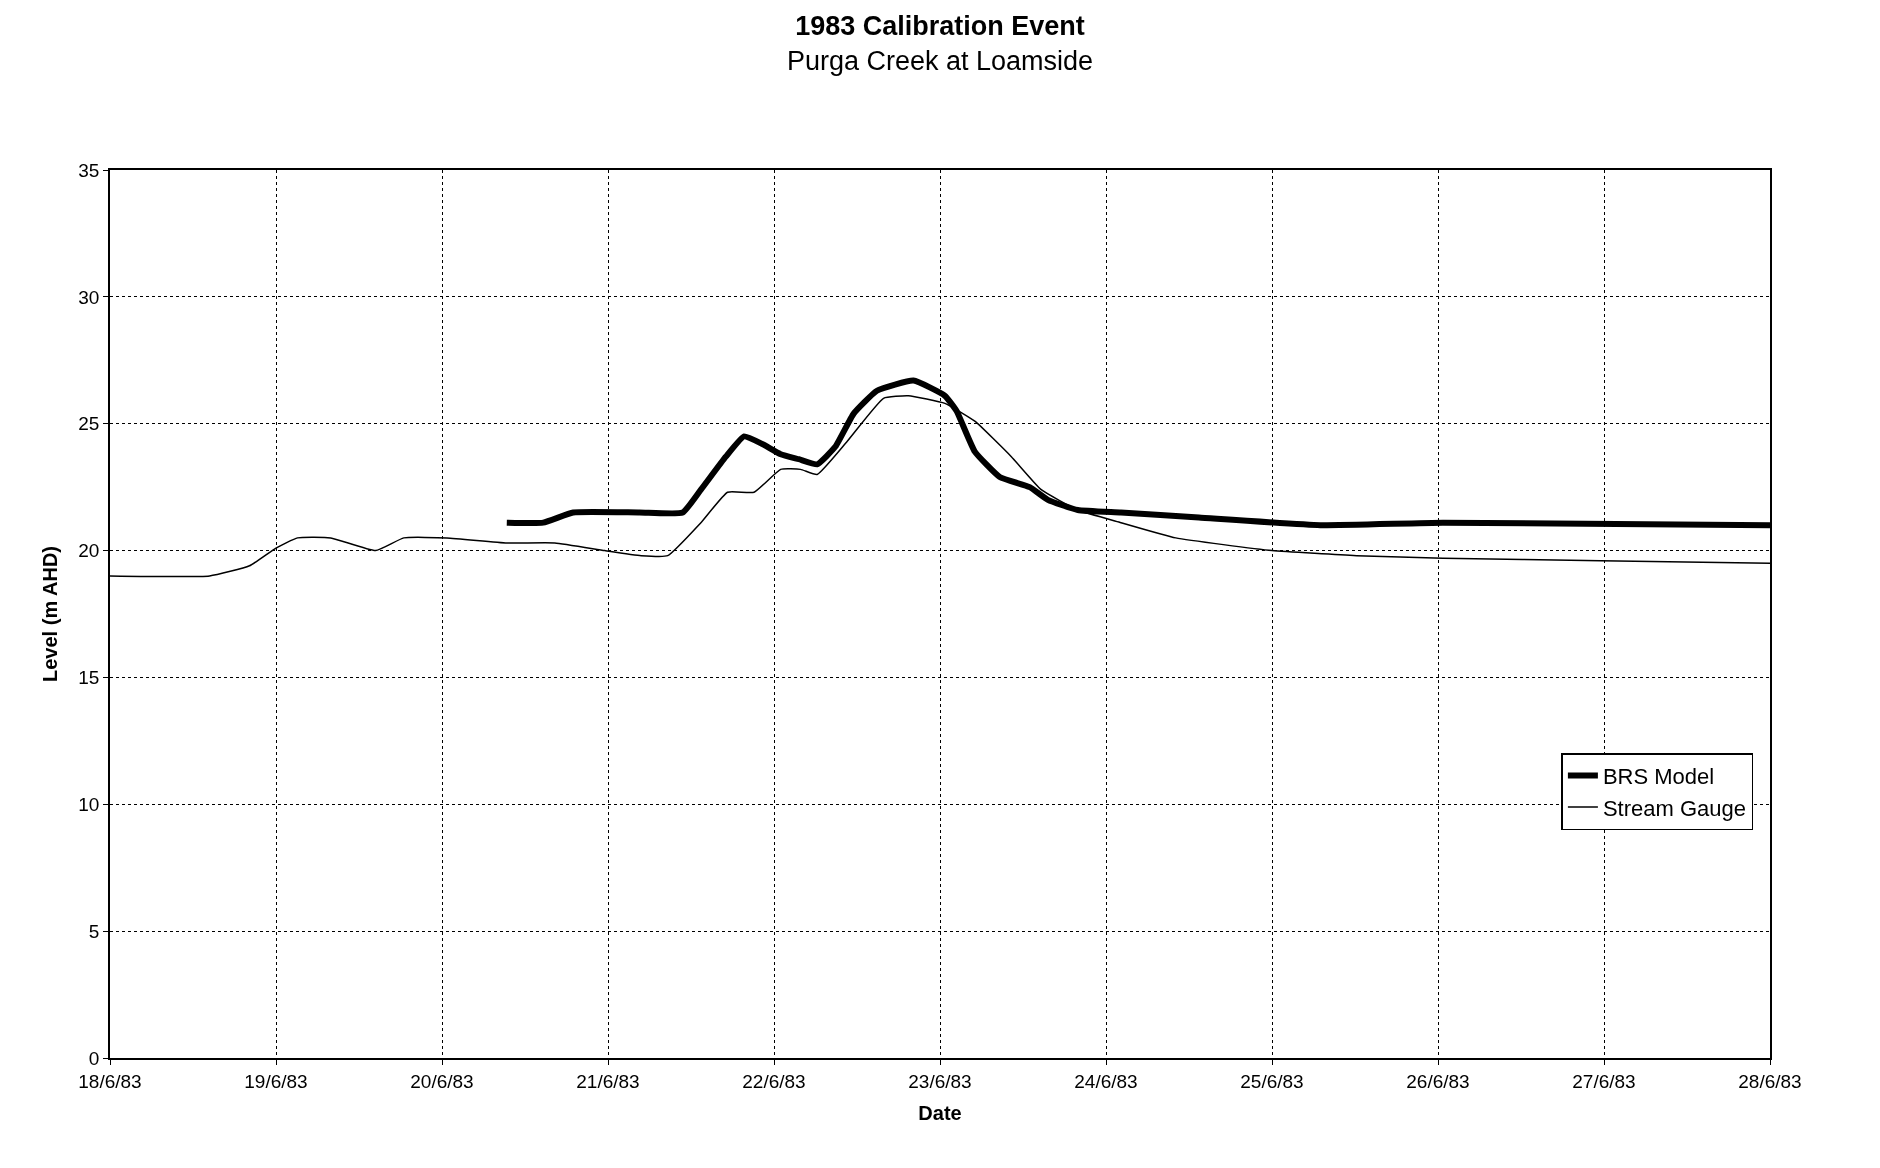 The image size is (1880, 1168). Describe the element at coordinates (1658, 776) in the screenshot. I see `legend-label: BRS Model` at that location.